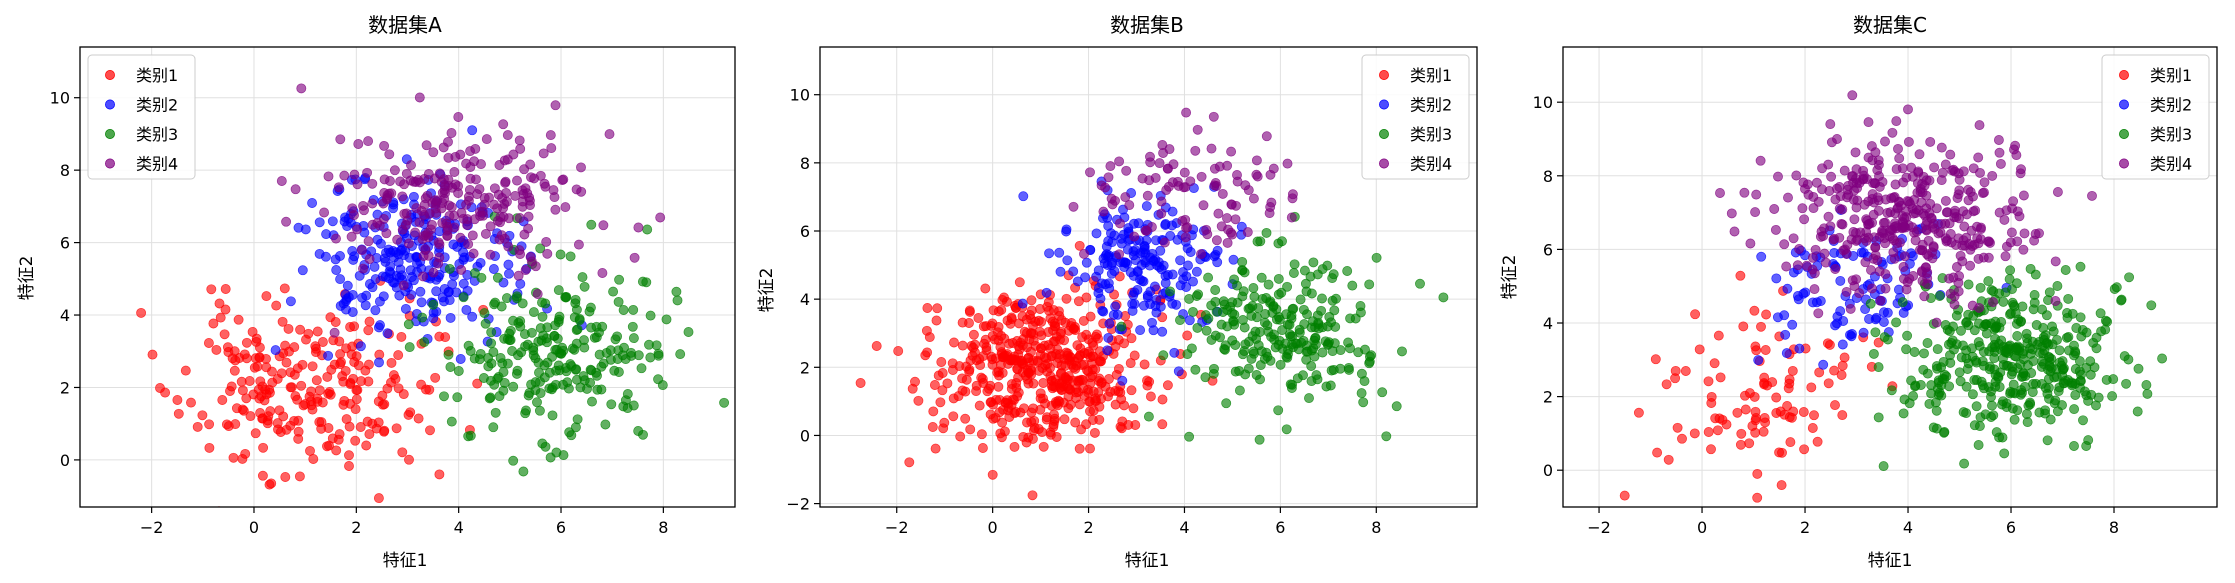  I want to click on y-tick-label: 4, so click(805, 299).